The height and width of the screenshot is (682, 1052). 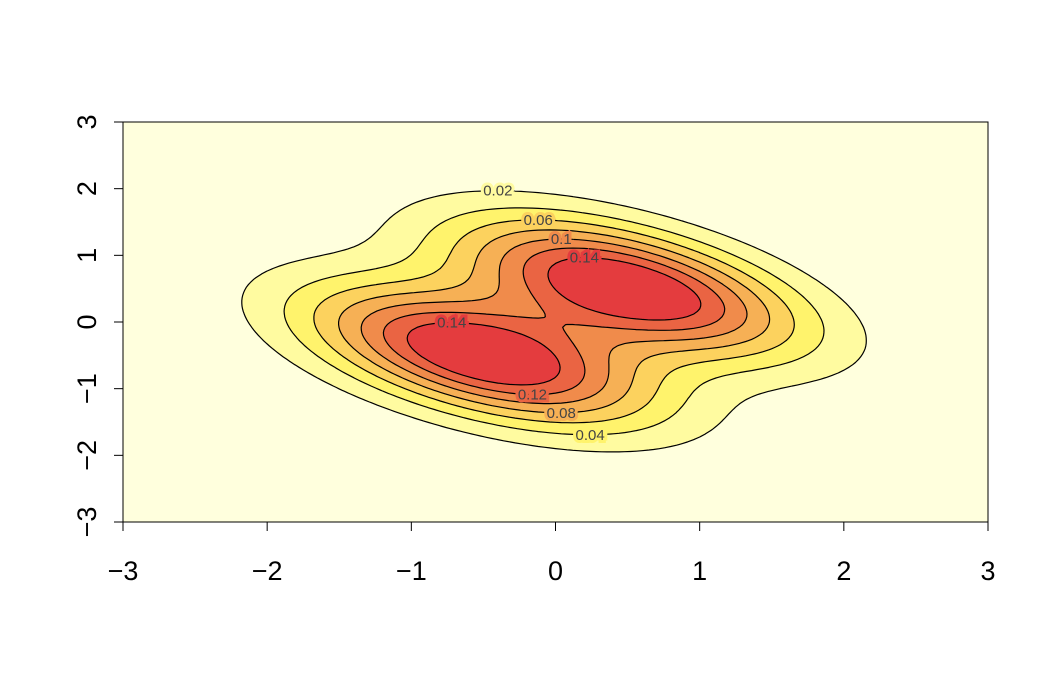 I want to click on x-tick-label: 3, so click(x=987, y=571).